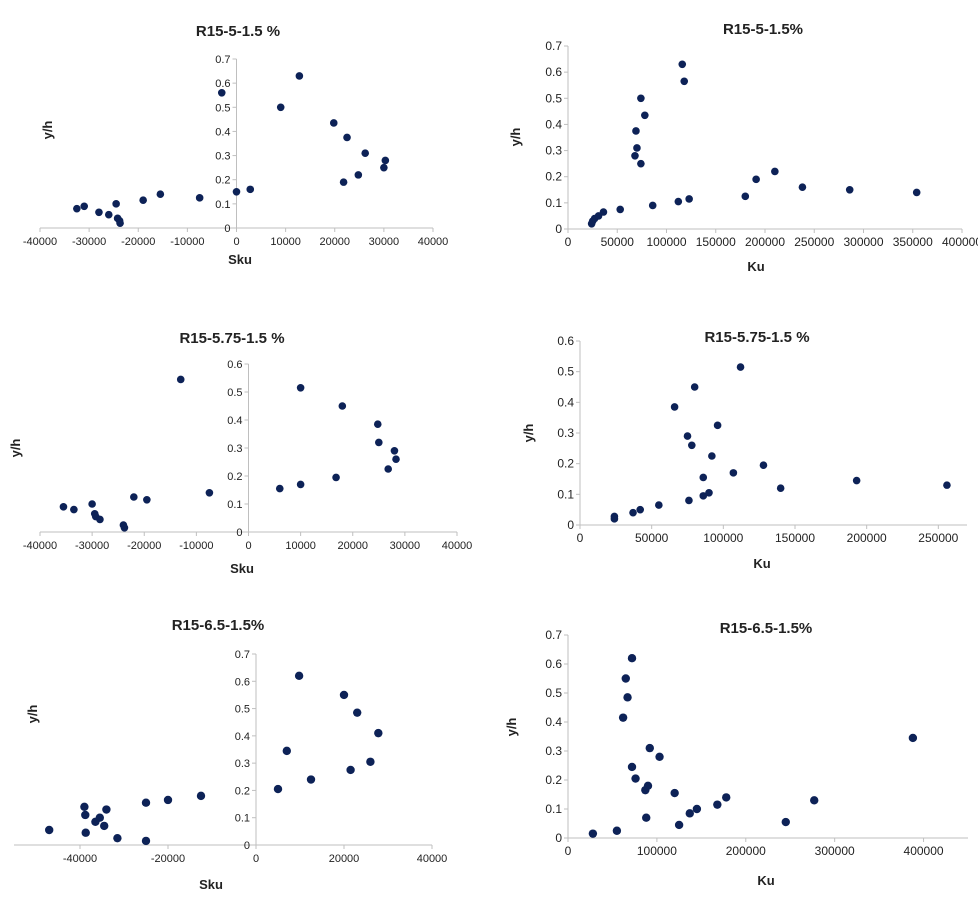  I want to click on x-tick-label: -20000, so click(168, 859).